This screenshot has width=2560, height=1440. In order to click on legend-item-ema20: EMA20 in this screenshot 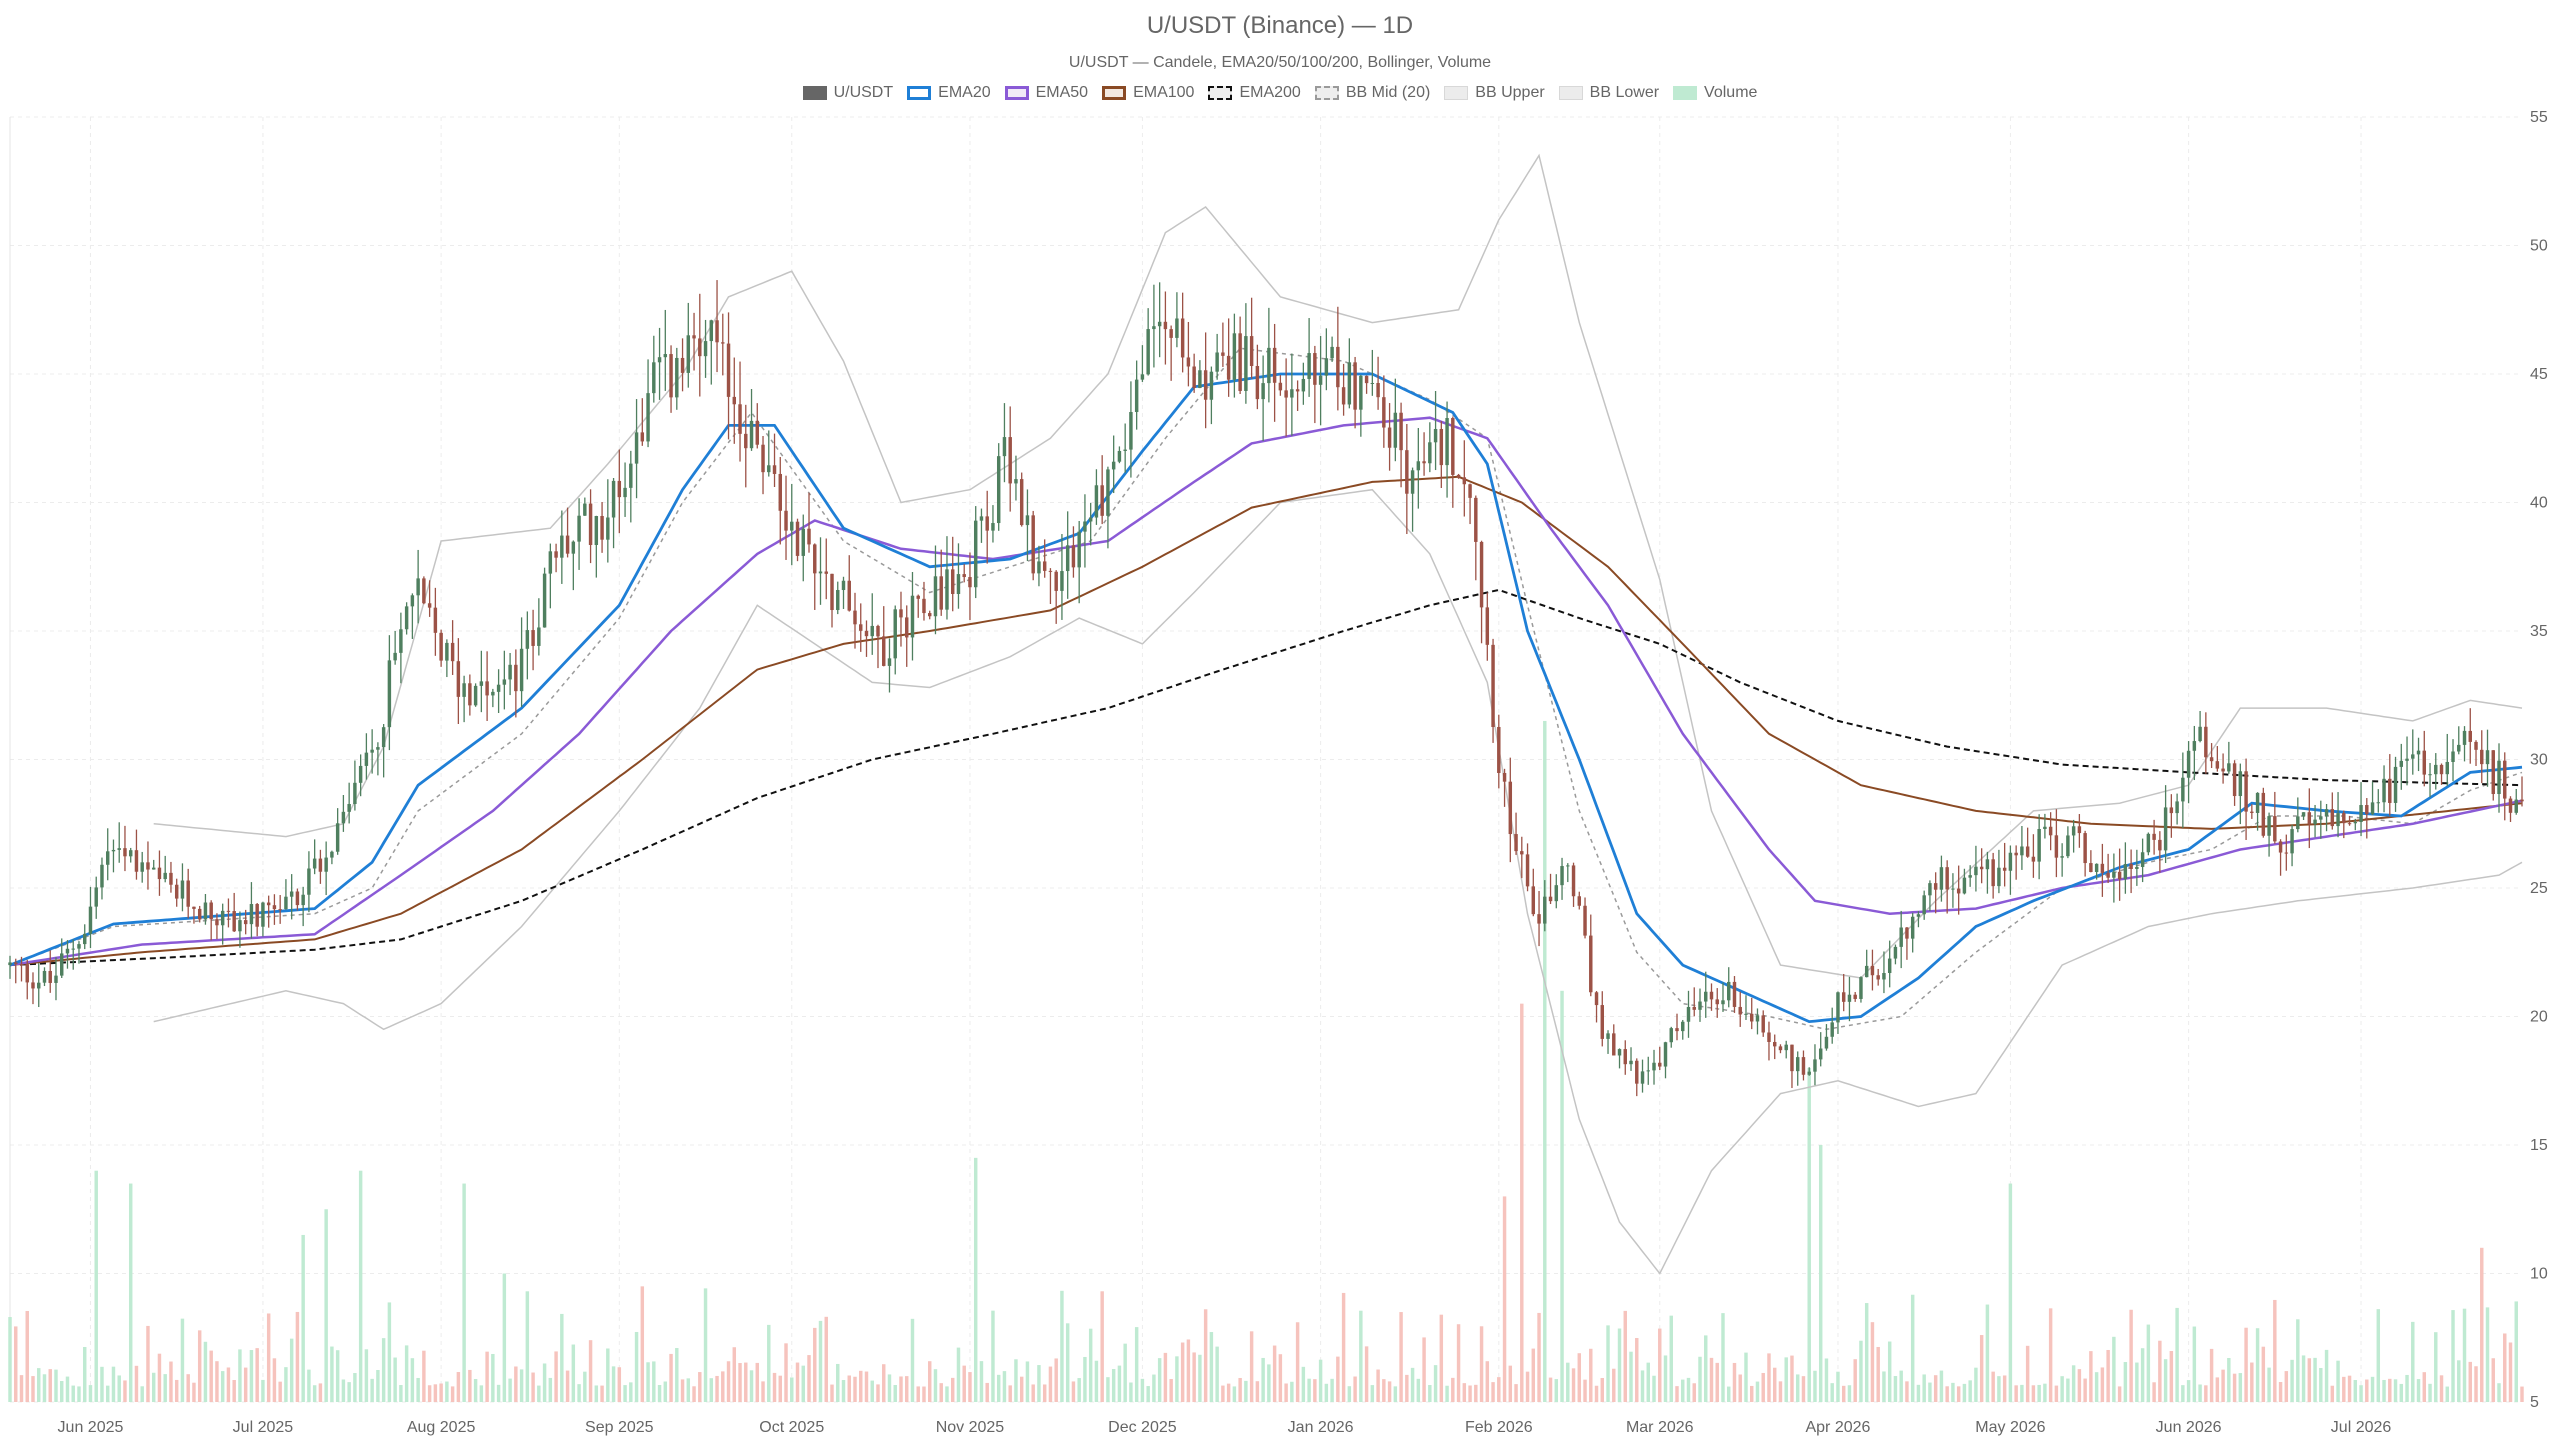, I will do `click(949, 93)`.